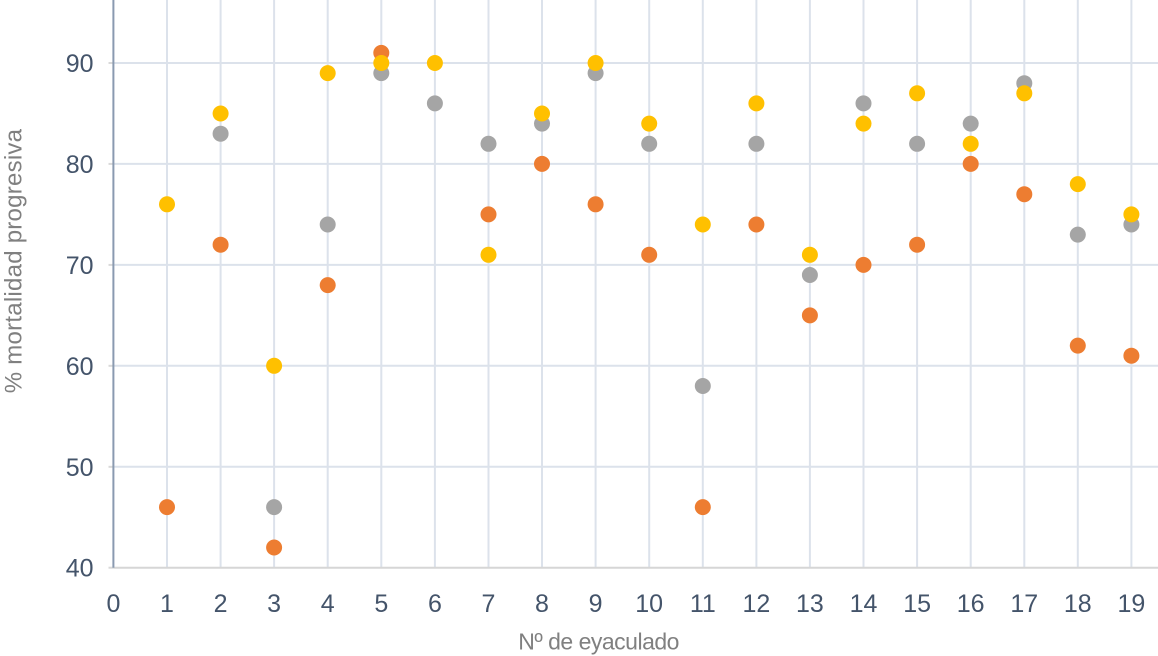  I want to click on svg-text: 6, so click(435, 604).